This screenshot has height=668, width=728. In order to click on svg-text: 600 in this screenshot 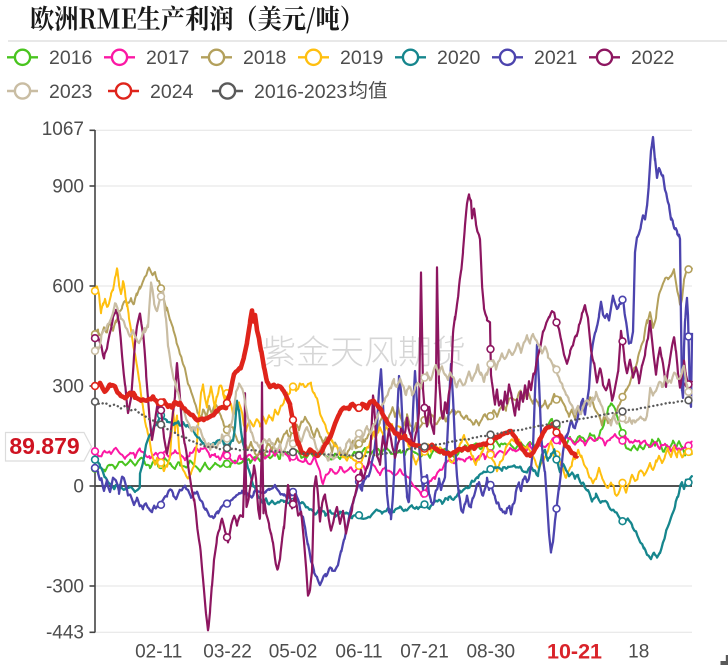, I will do `click(68, 287)`.